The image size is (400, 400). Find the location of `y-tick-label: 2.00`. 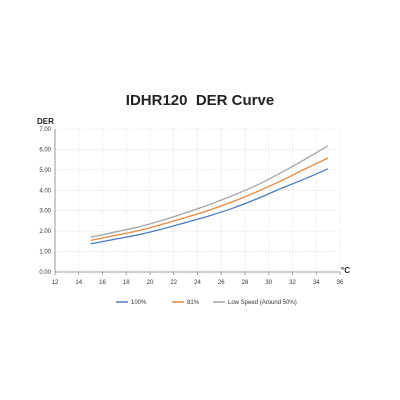

y-tick-label: 2.00 is located at coordinates (45, 232).